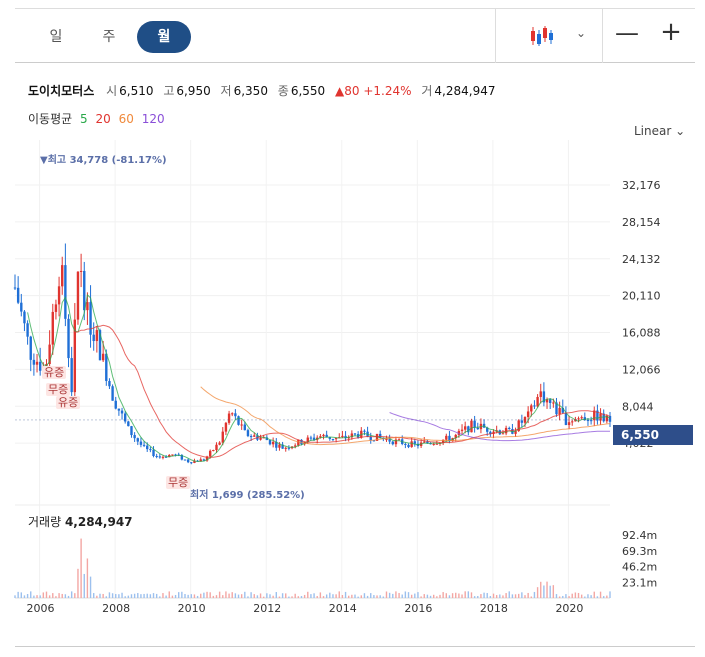 The height and width of the screenshot is (657, 705). What do you see at coordinates (136, 91) in the screenshot?
I see `open-value: 6,510` at bounding box center [136, 91].